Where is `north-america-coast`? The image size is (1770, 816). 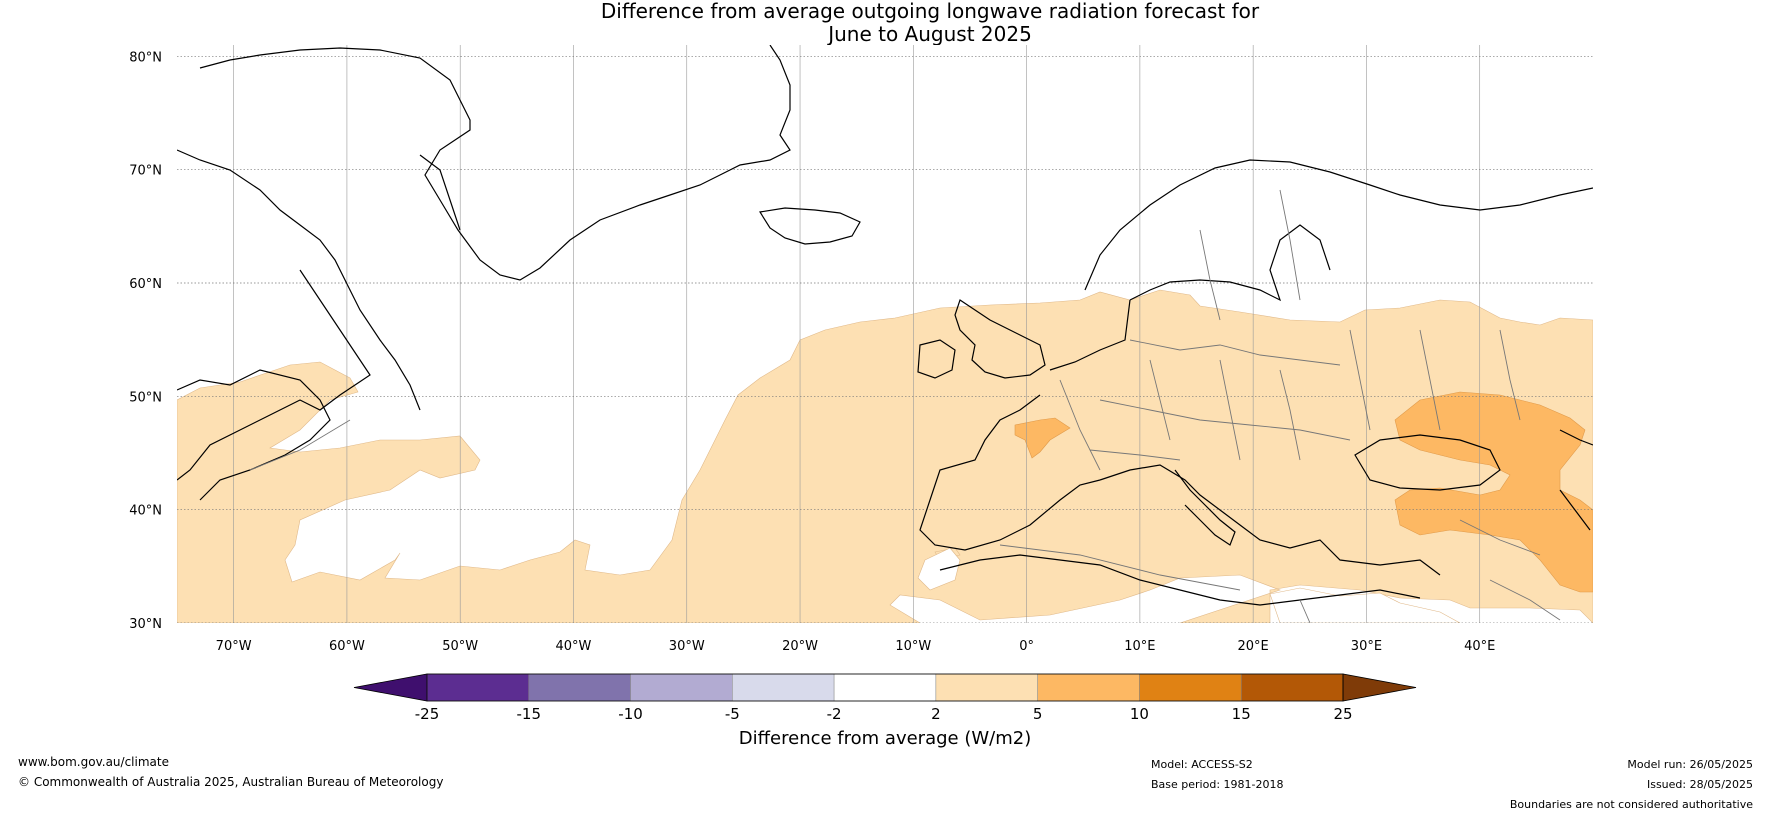
north-america-coast is located at coordinates (254, 435).